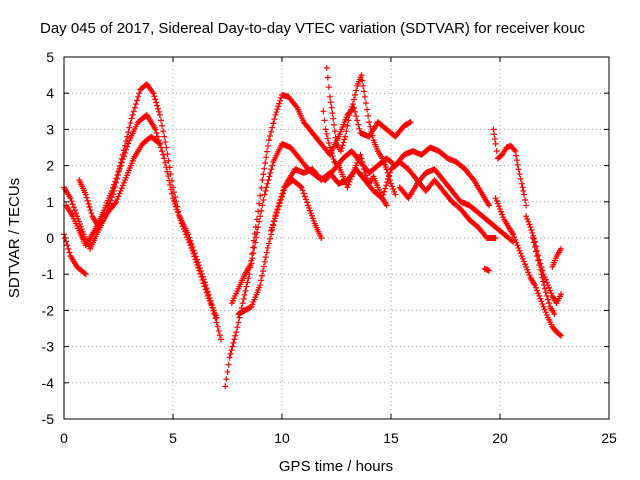  I want to click on y-tick-label: -4, so click(48, 383).